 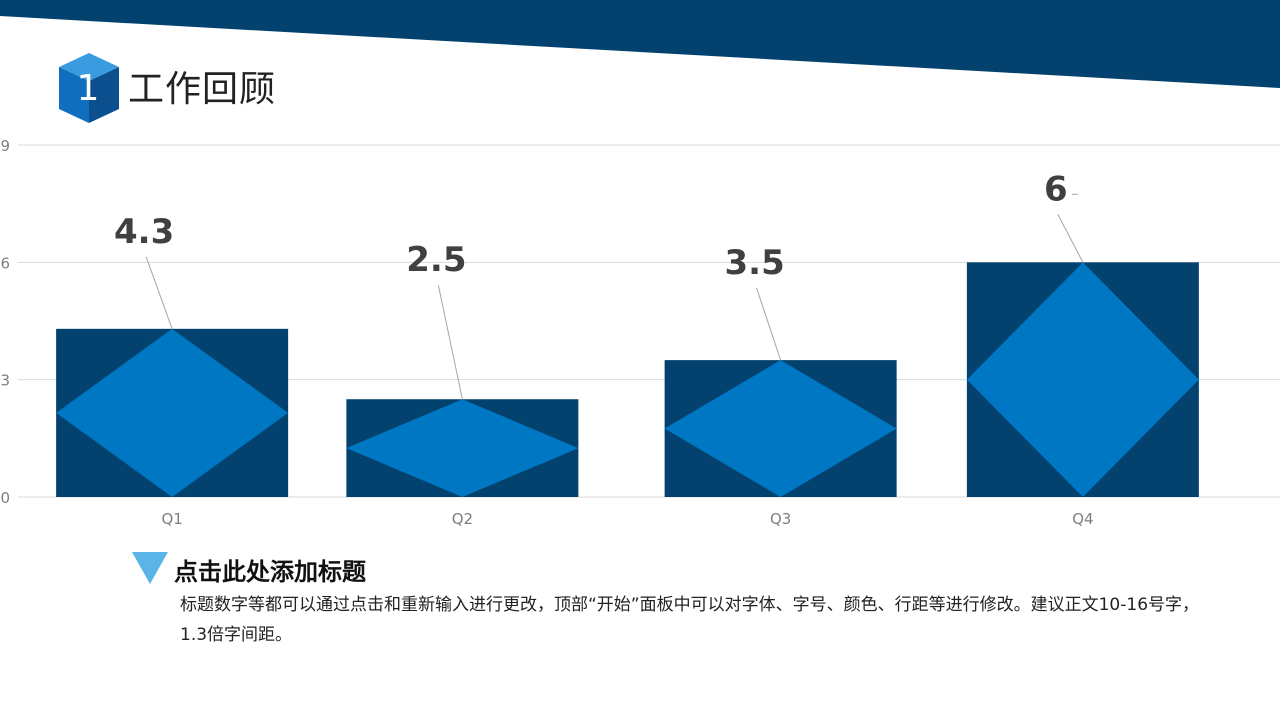 What do you see at coordinates (1082, 519) in the screenshot?
I see `x-tick-label: Q4` at bounding box center [1082, 519].